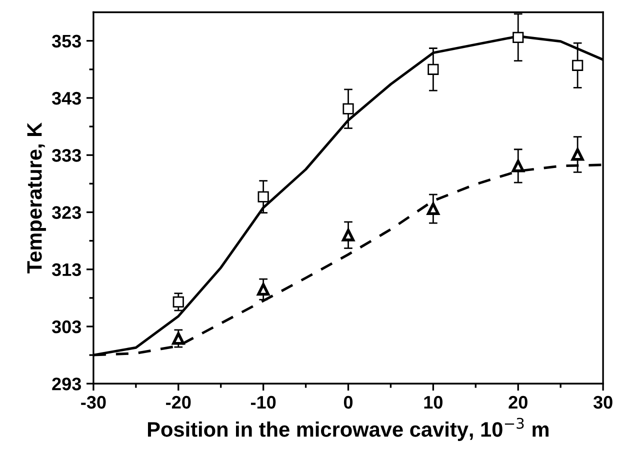 This screenshot has width=623, height=454. I want to click on y-tick-label: 303, so click(66, 327).